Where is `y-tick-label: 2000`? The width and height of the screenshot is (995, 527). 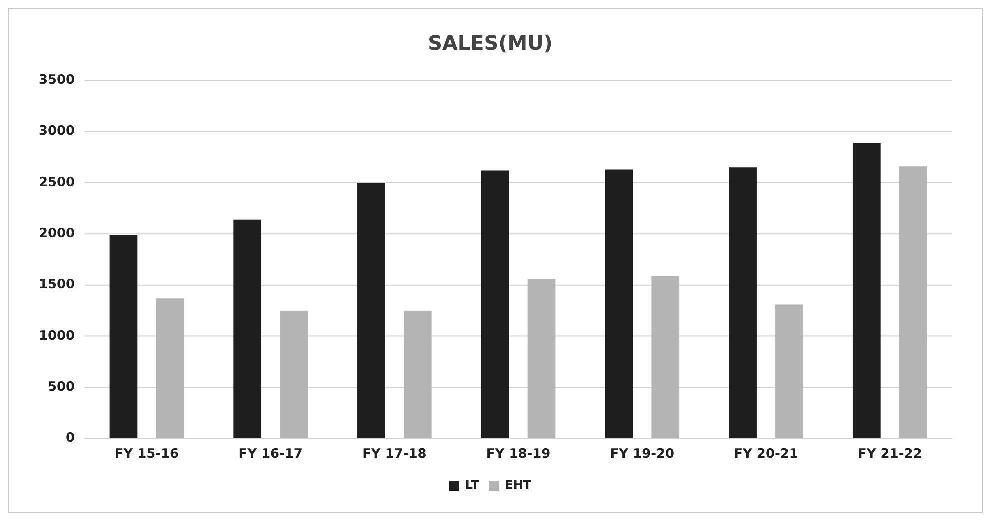 y-tick-label: 2000 is located at coordinates (57, 234).